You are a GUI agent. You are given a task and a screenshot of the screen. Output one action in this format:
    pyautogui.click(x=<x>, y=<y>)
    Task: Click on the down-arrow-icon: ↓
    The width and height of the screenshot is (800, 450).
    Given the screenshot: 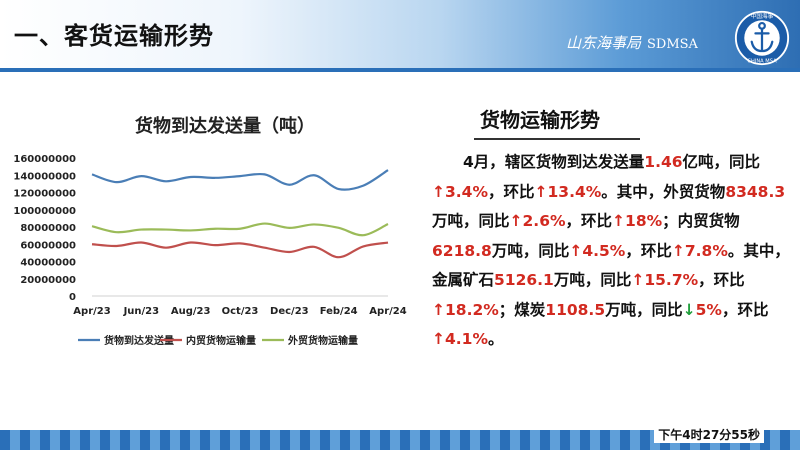 What is the action you would take?
    pyautogui.click(x=689, y=309)
    